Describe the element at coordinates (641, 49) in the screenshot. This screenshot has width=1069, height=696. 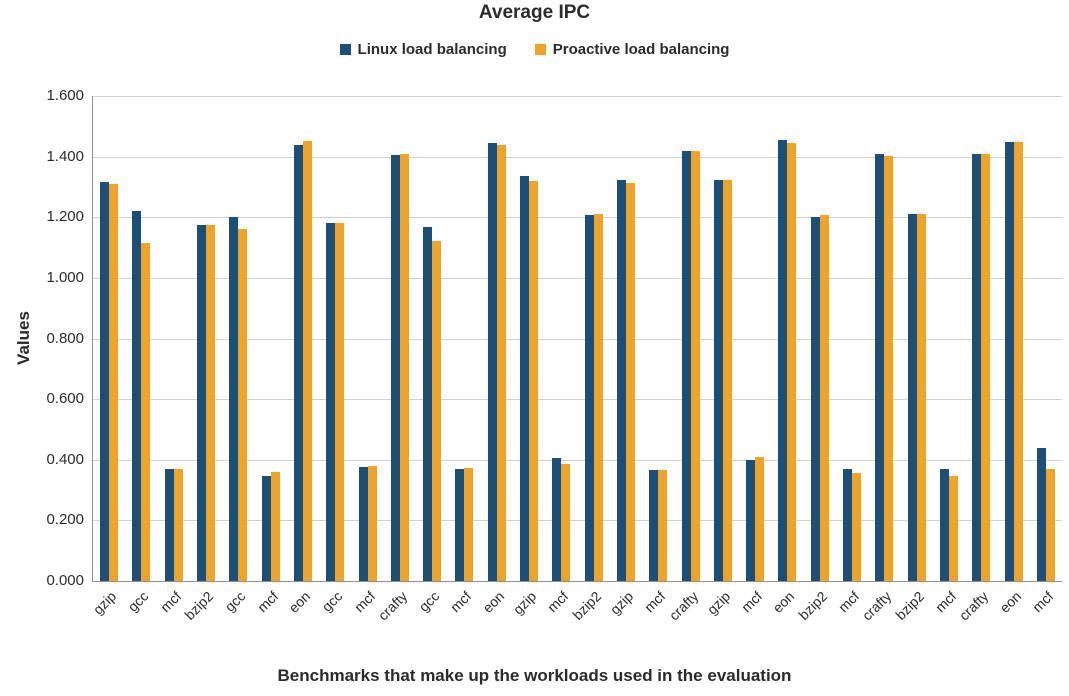
I see `legend-label: Proactive load balancing` at that location.